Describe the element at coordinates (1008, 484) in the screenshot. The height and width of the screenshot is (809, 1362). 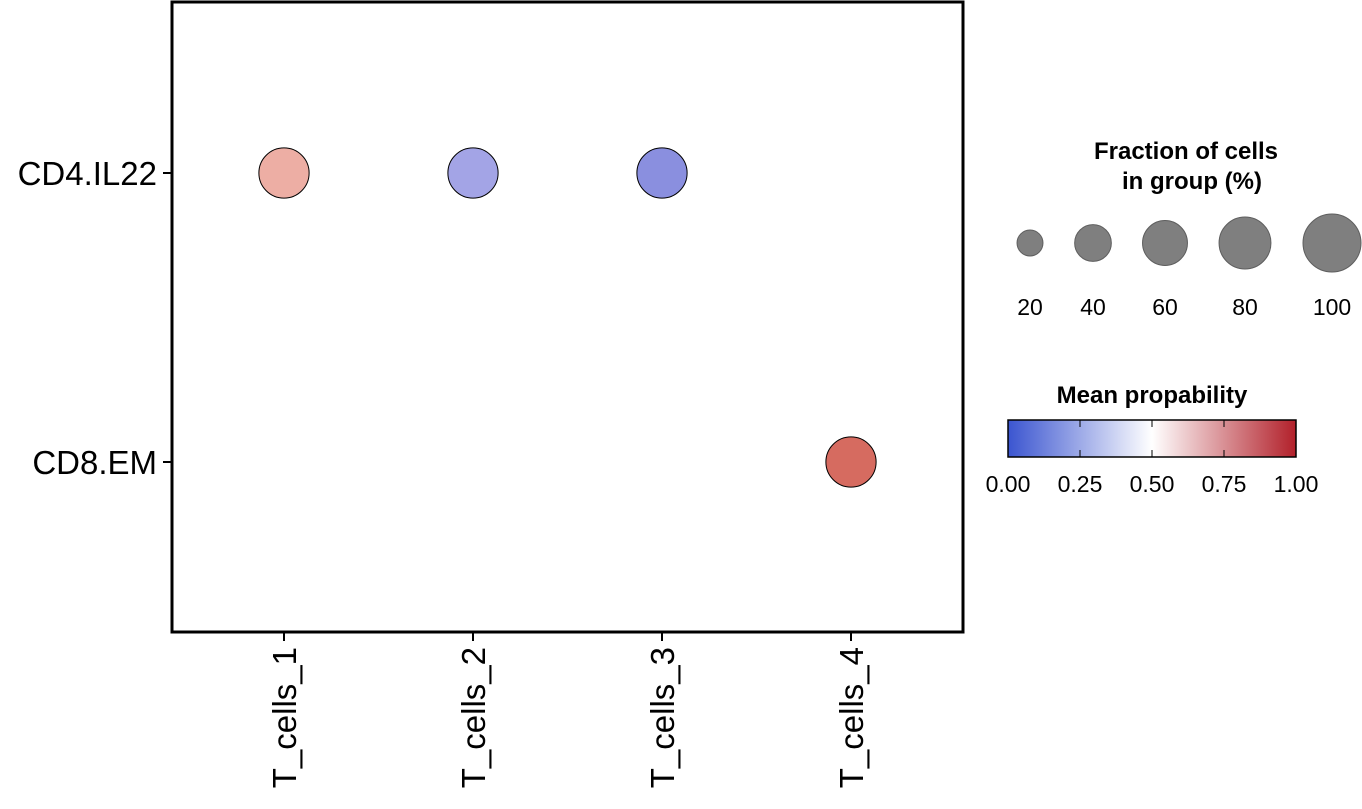
I see `color-legend-label: 0.00` at that location.